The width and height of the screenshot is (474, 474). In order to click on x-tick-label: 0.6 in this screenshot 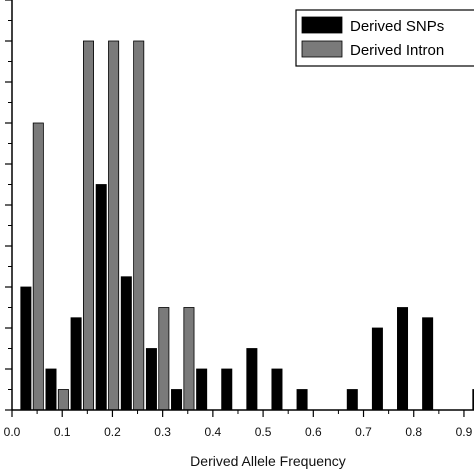, I will do `click(313, 432)`.